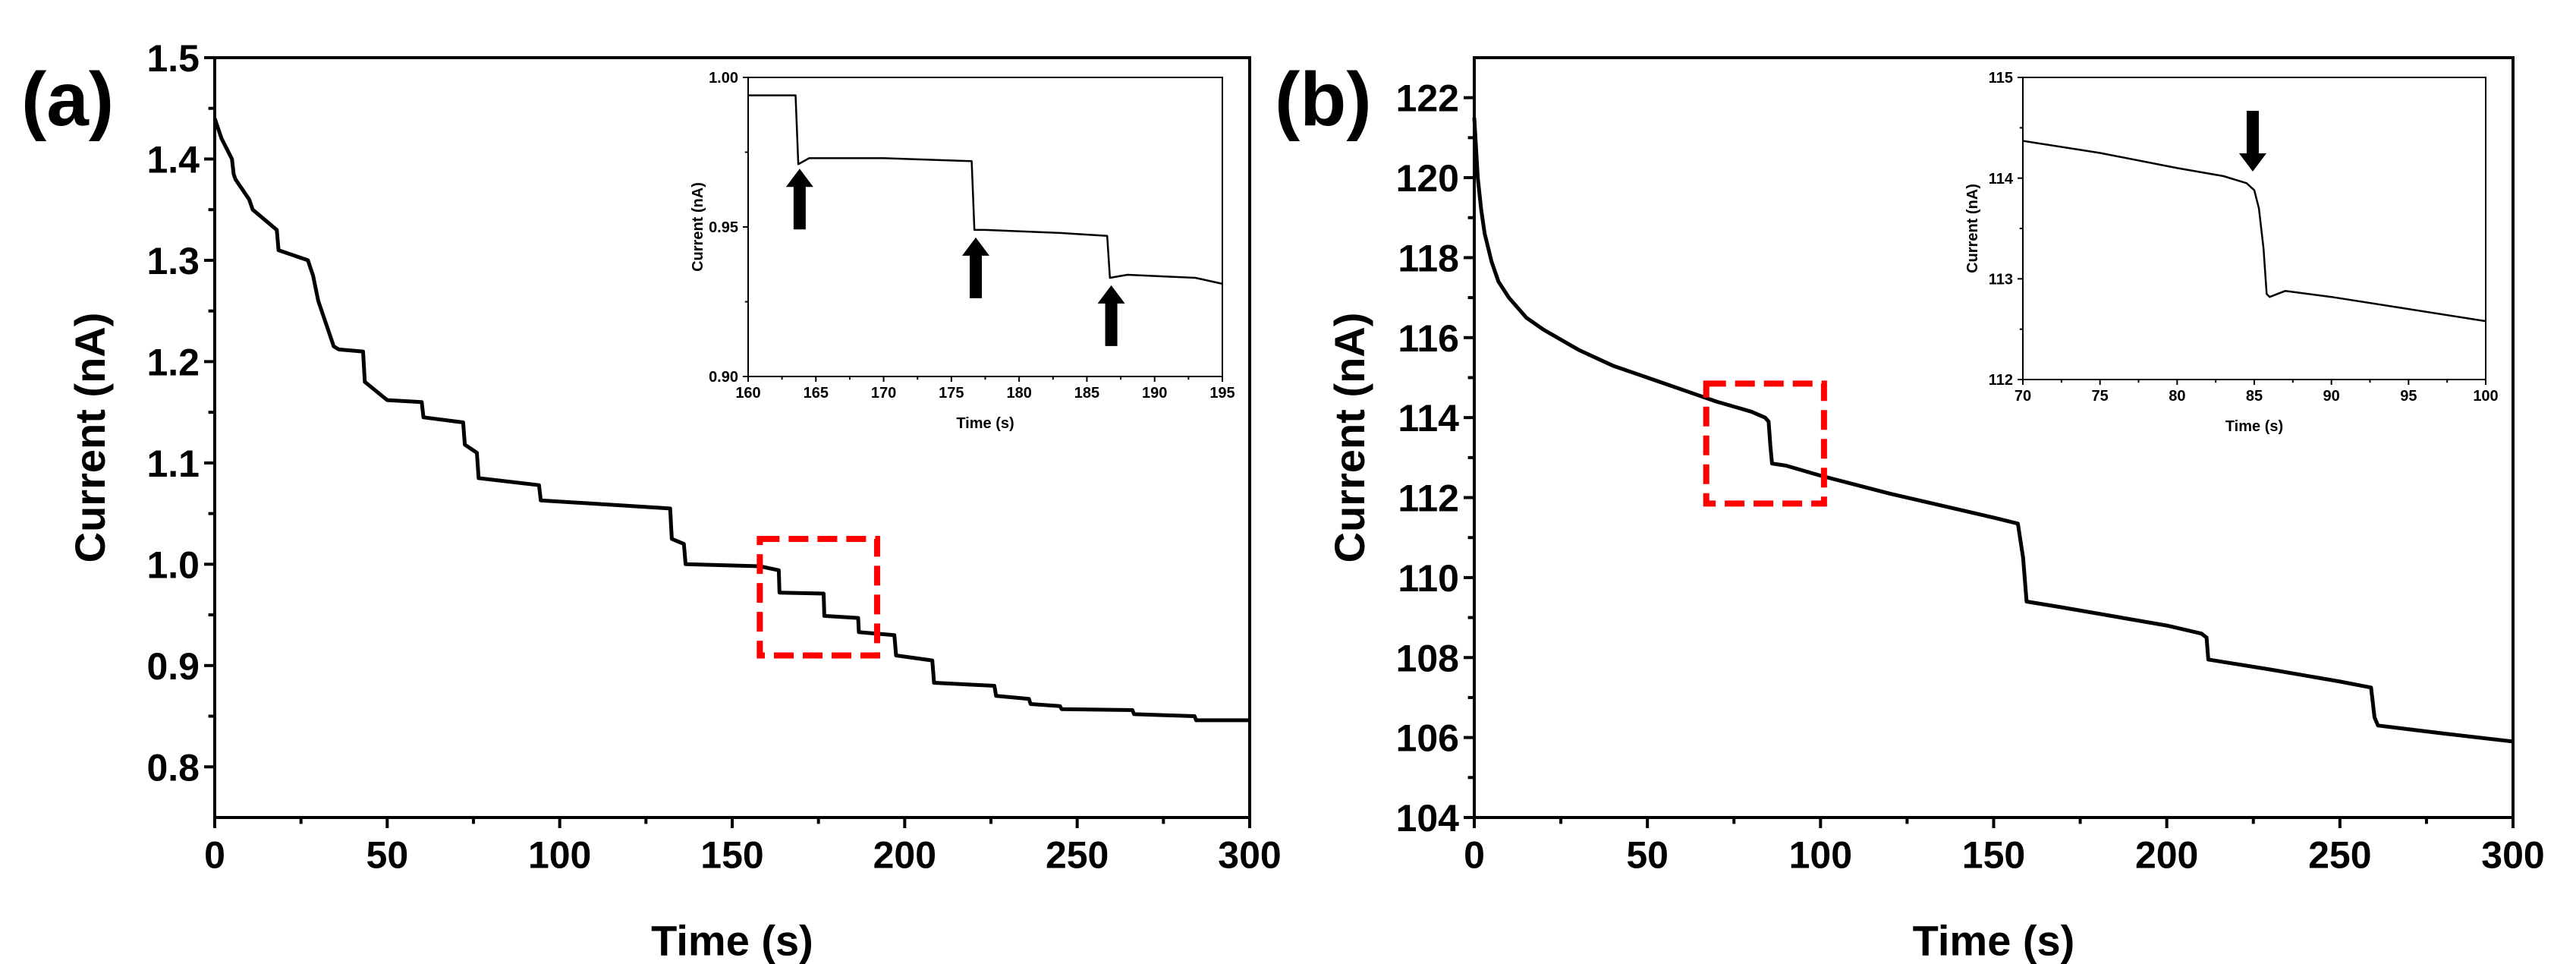 Image resolution: width=2576 pixels, height=964 pixels. I want to click on y-tick-label: 114, so click(1428, 418).